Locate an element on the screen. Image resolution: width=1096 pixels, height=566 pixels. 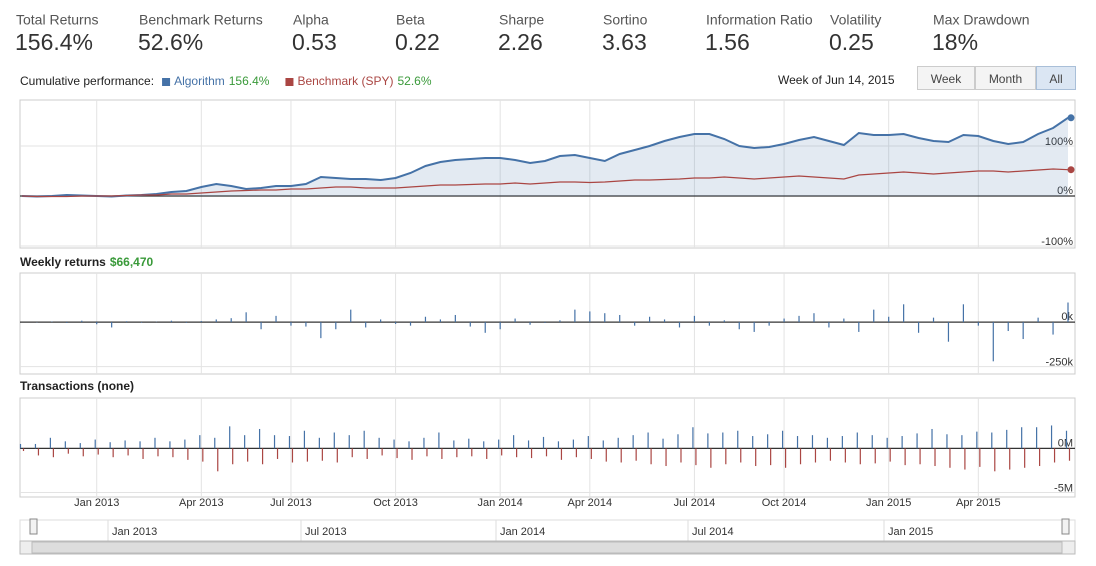
legend-value: 52.6% is located at coordinates (414, 81).